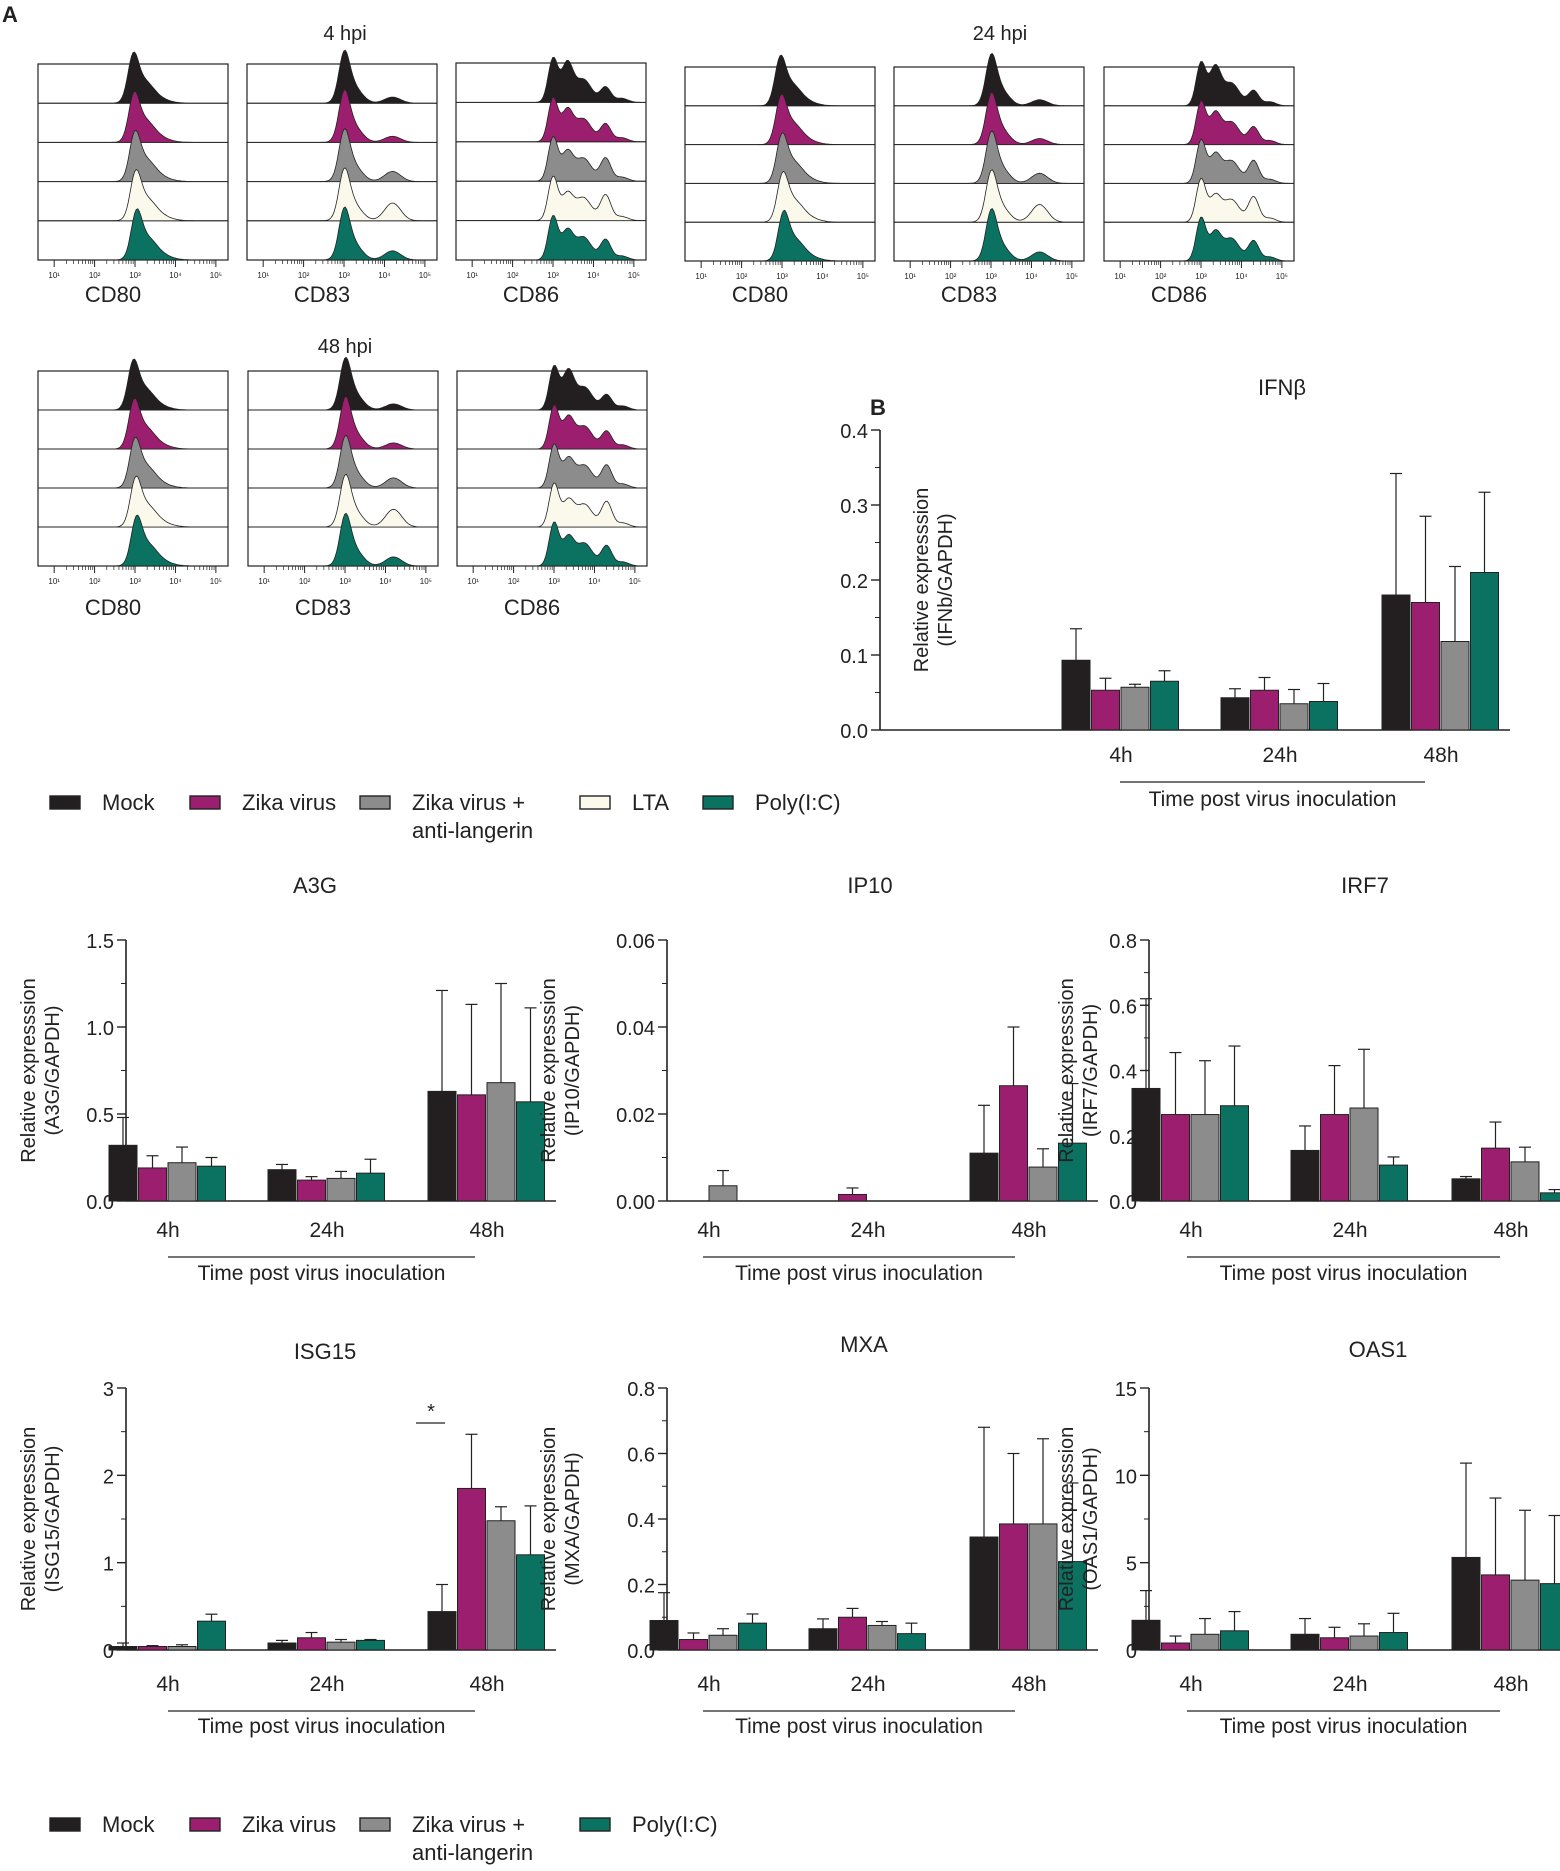 The image size is (1560, 1871). What do you see at coordinates (108, 1565) in the screenshot?
I see `y-tick-label: 1` at bounding box center [108, 1565].